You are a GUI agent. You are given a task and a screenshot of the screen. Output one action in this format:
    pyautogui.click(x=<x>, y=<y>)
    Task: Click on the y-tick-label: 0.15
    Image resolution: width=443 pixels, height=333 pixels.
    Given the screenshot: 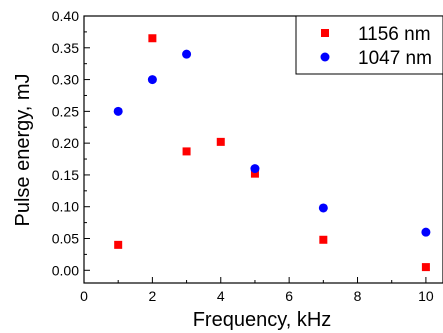 What is the action you would take?
    pyautogui.click(x=65, y=175)
    